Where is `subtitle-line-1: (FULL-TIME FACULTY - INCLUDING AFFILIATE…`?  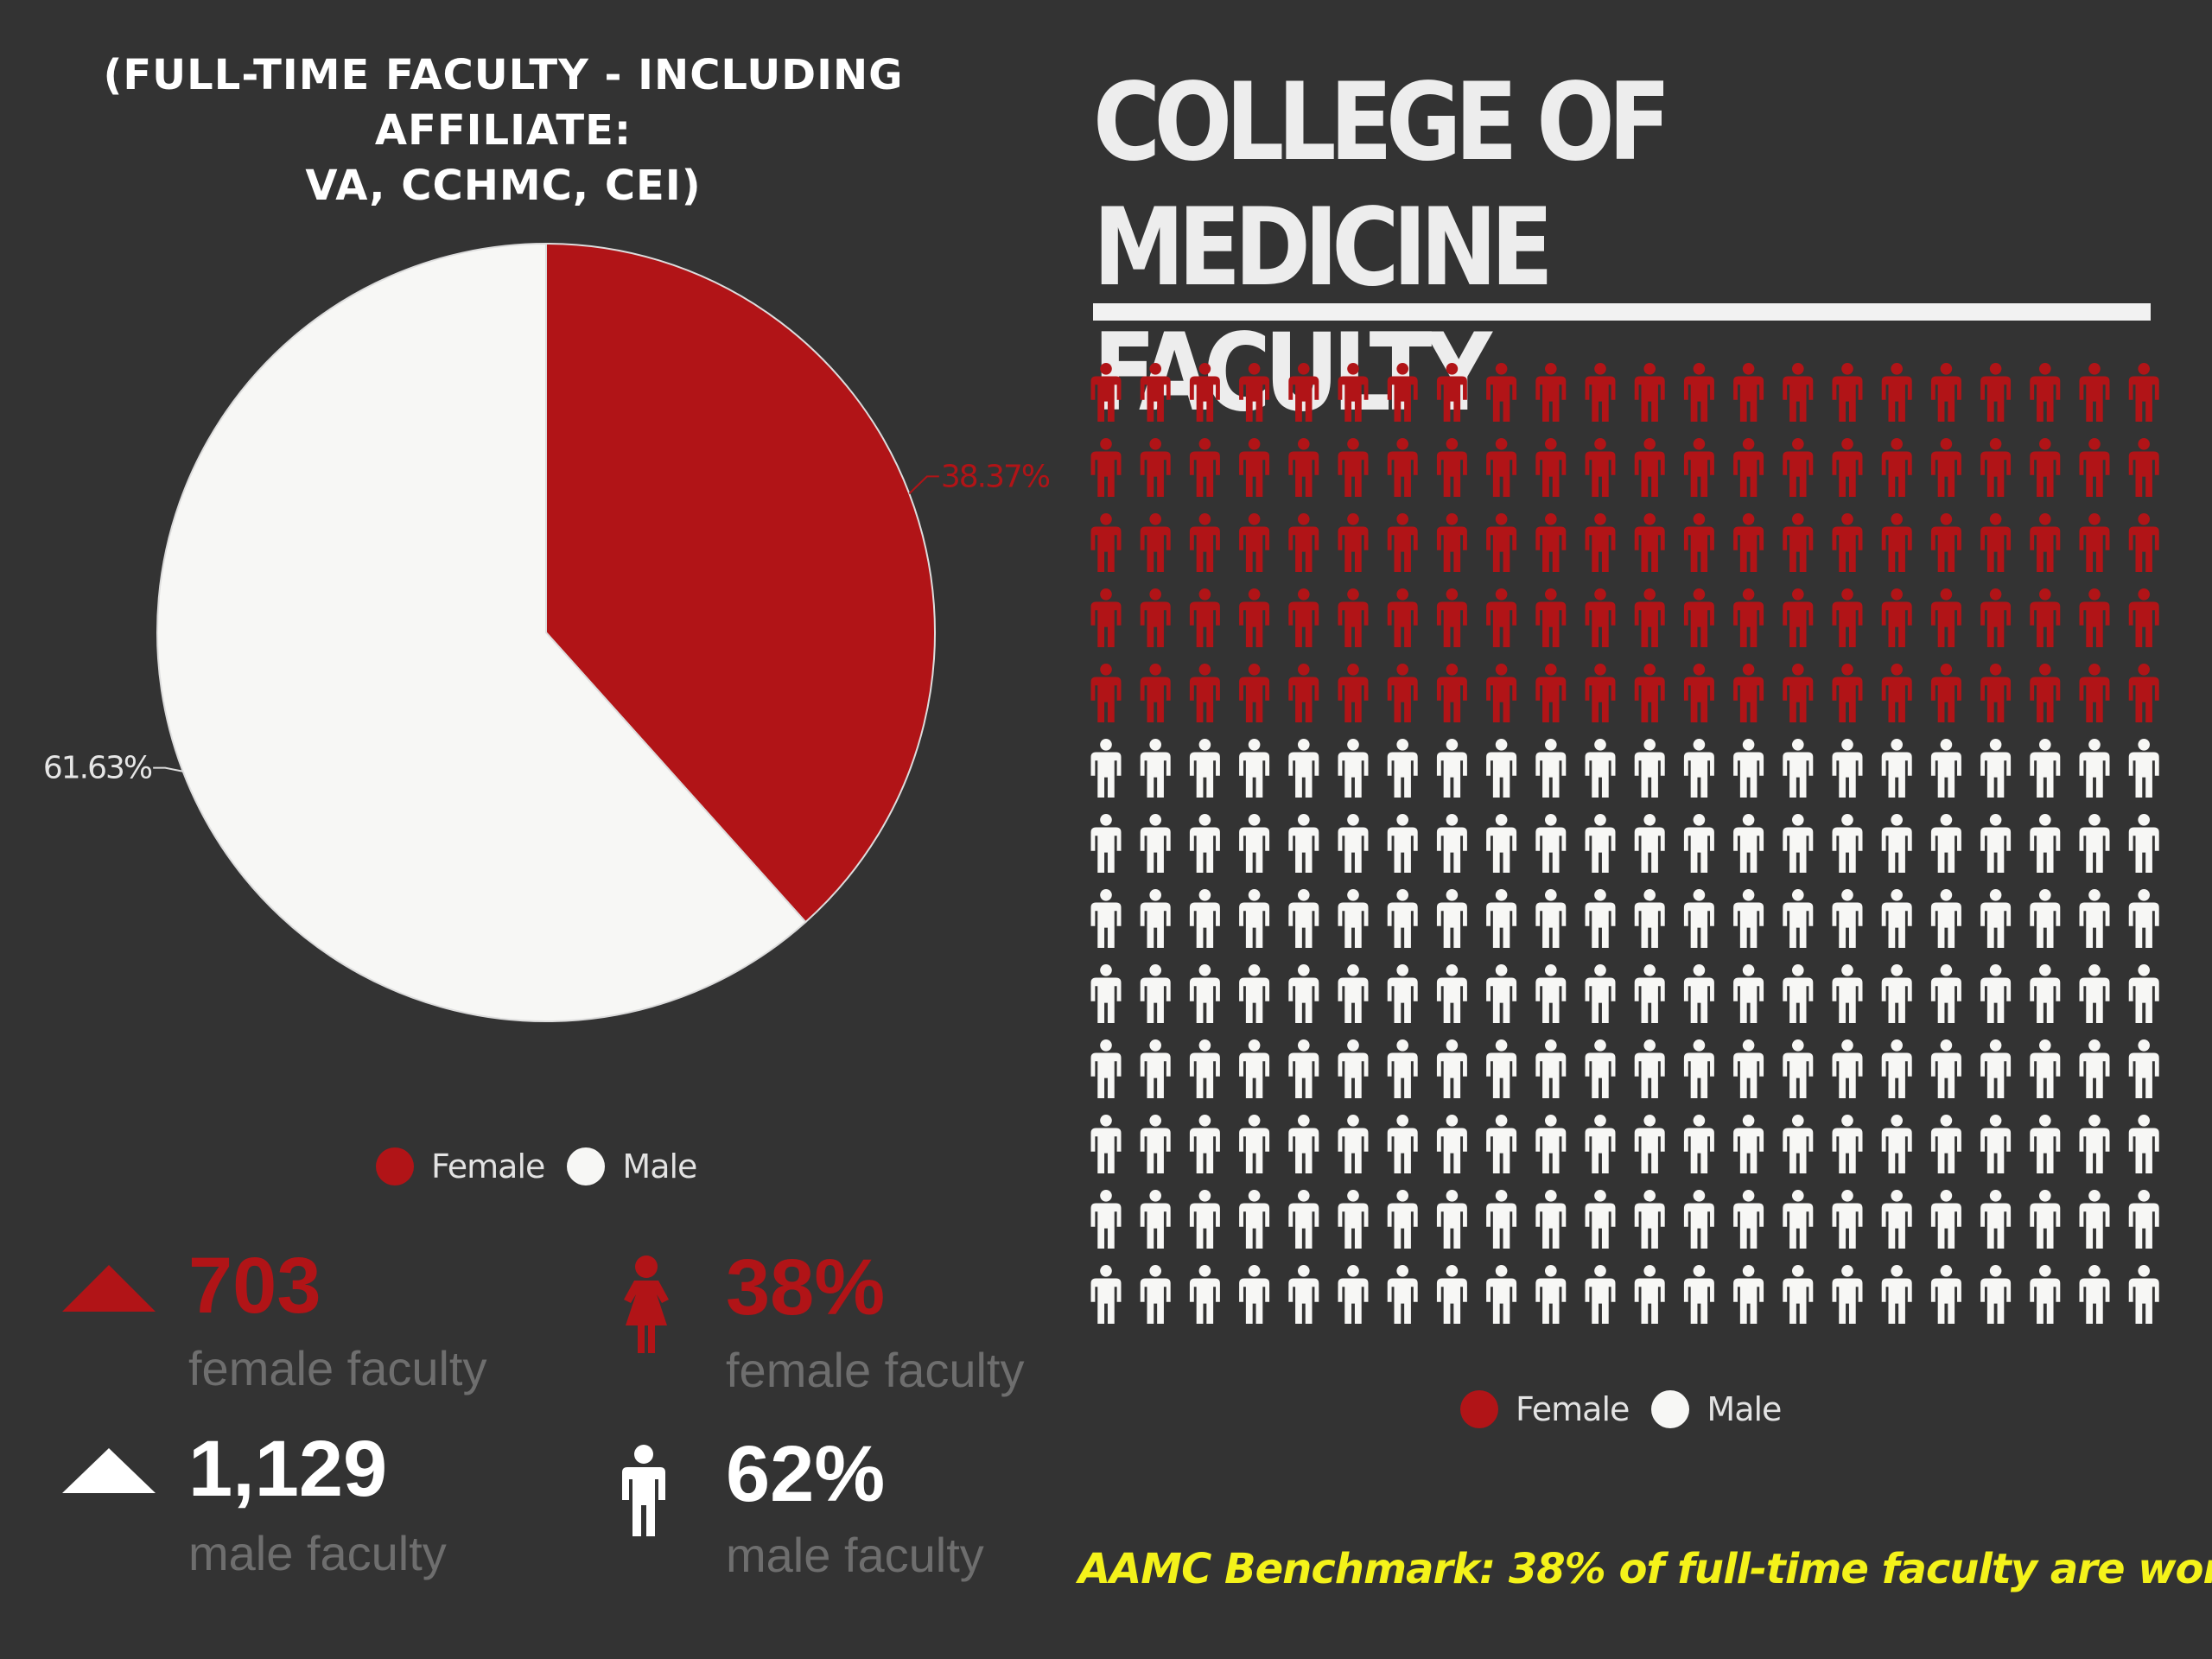 subtitle-line-1: (FULL-TIME FACULTY - INCLUDING AFFILIATE… is located at coordinates (504, 103).